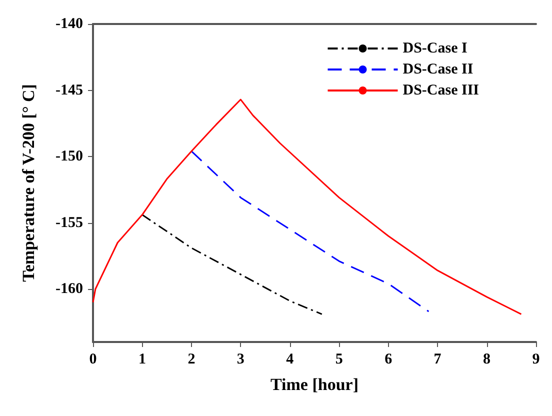 The height and width of the screenshot is (416, 552). What do you see at coordinates (69, 222) in the screenshot?
I see `y-tick-label: -155` at bounding box center [69, 222].